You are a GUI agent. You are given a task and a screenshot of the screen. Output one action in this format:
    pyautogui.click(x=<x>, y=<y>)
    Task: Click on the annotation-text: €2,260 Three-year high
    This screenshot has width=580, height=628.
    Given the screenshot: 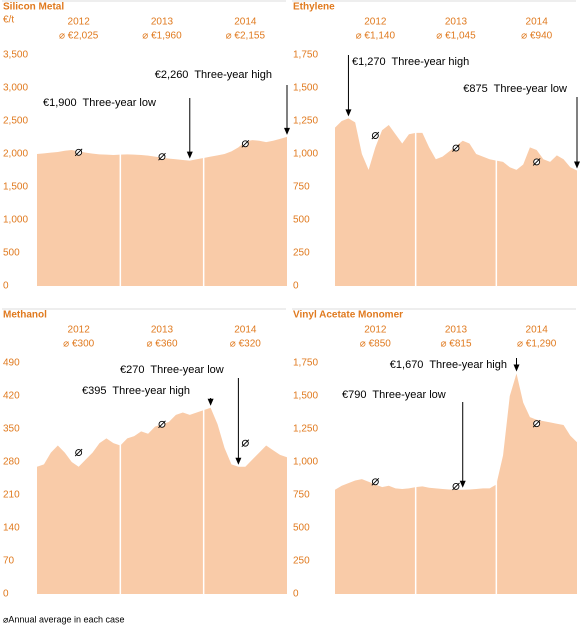 What is the action you would take?
    pyautogui.click(x=213, y=75)
    